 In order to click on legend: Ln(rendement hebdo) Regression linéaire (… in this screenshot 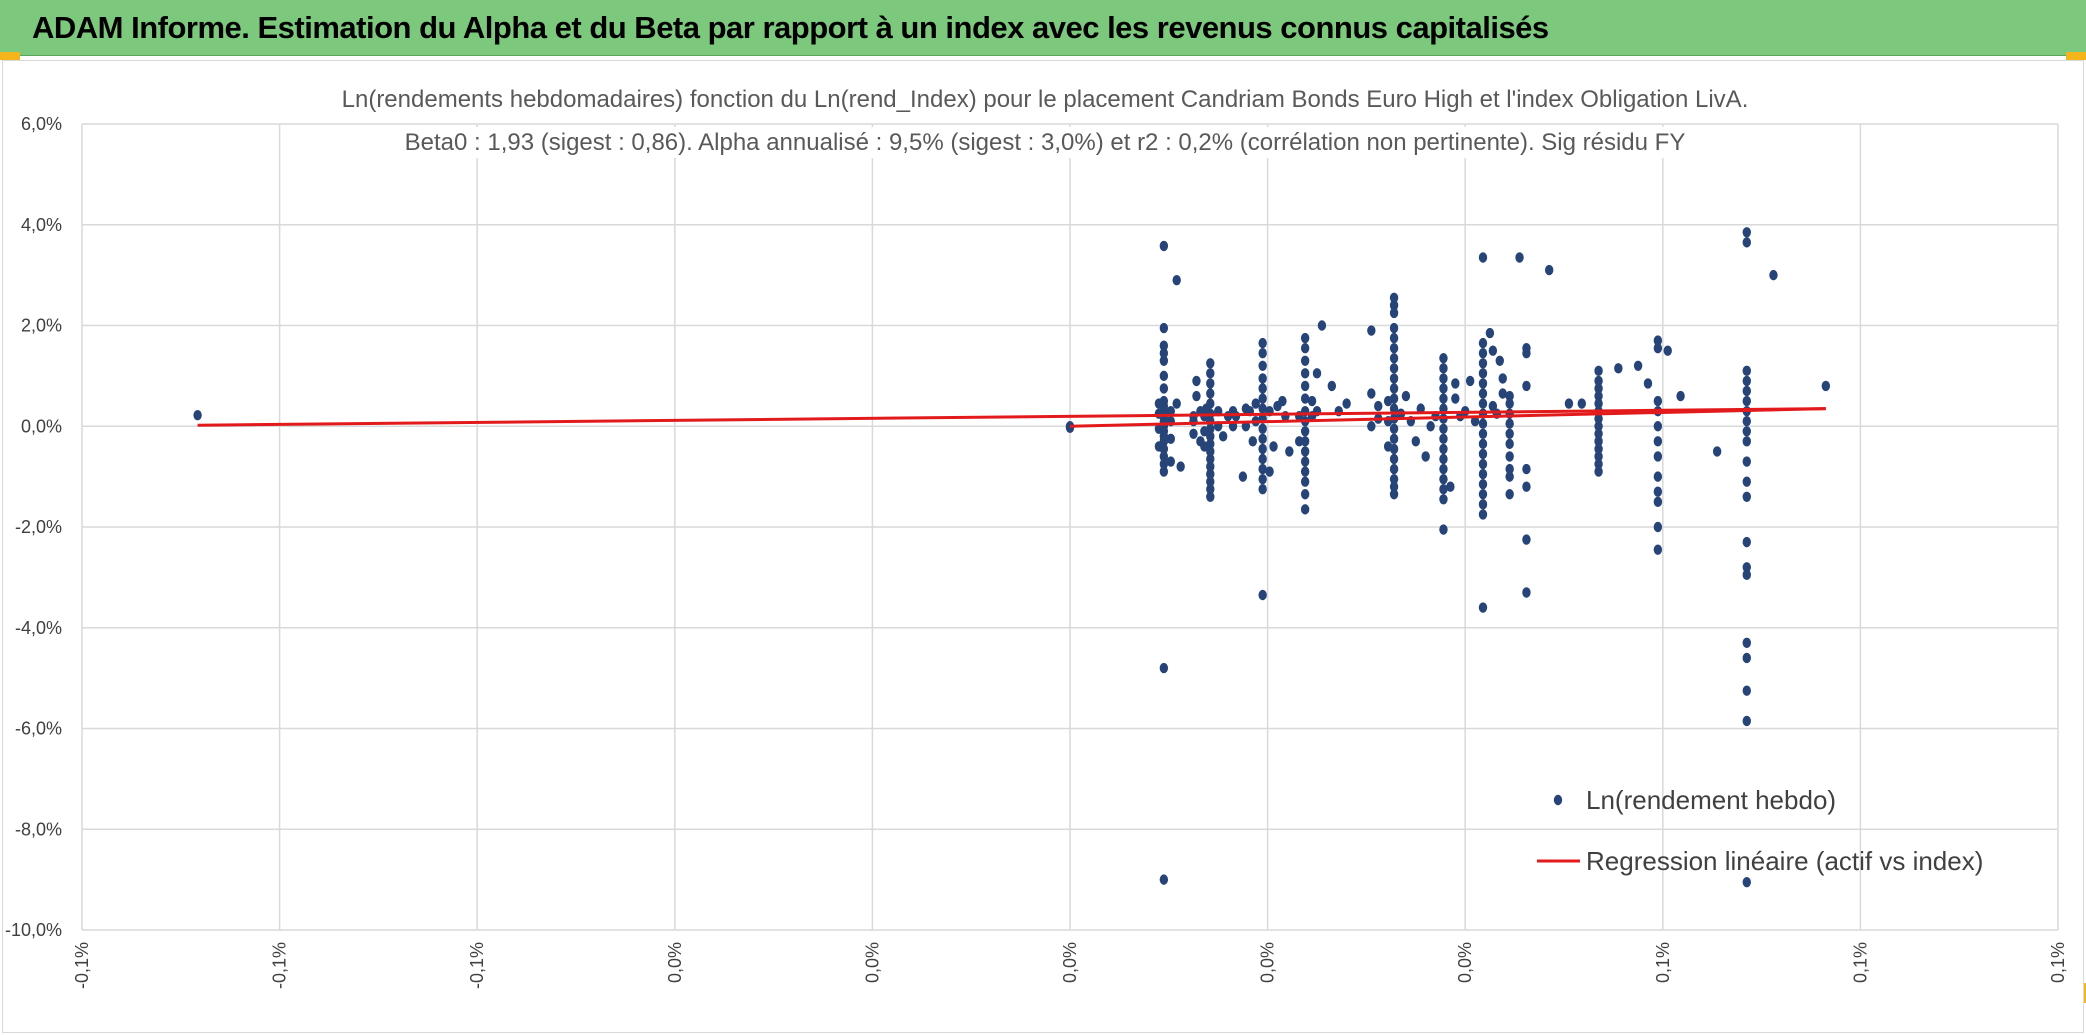, I will do `click(1760, 830)`.